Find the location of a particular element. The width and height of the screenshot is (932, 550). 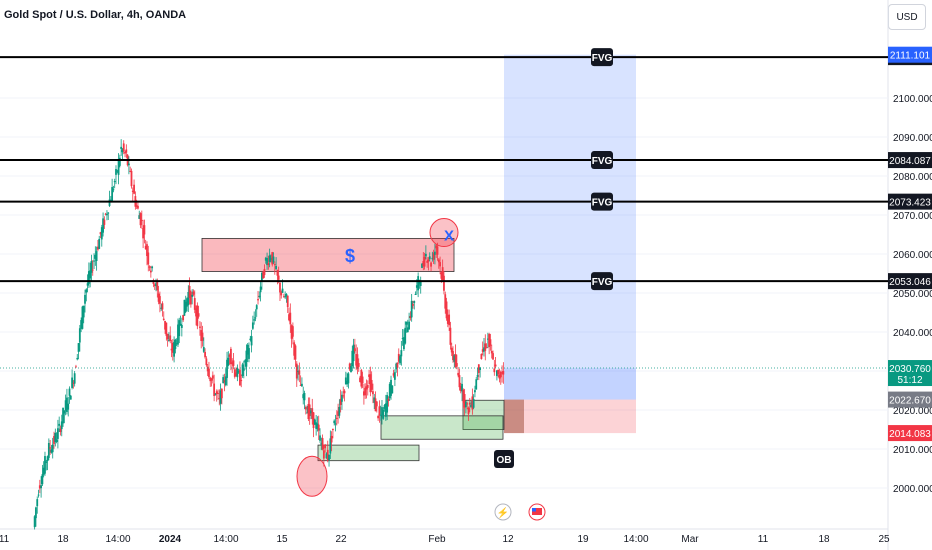

x-tick-label: 18 is located at coordinates (63, 539).